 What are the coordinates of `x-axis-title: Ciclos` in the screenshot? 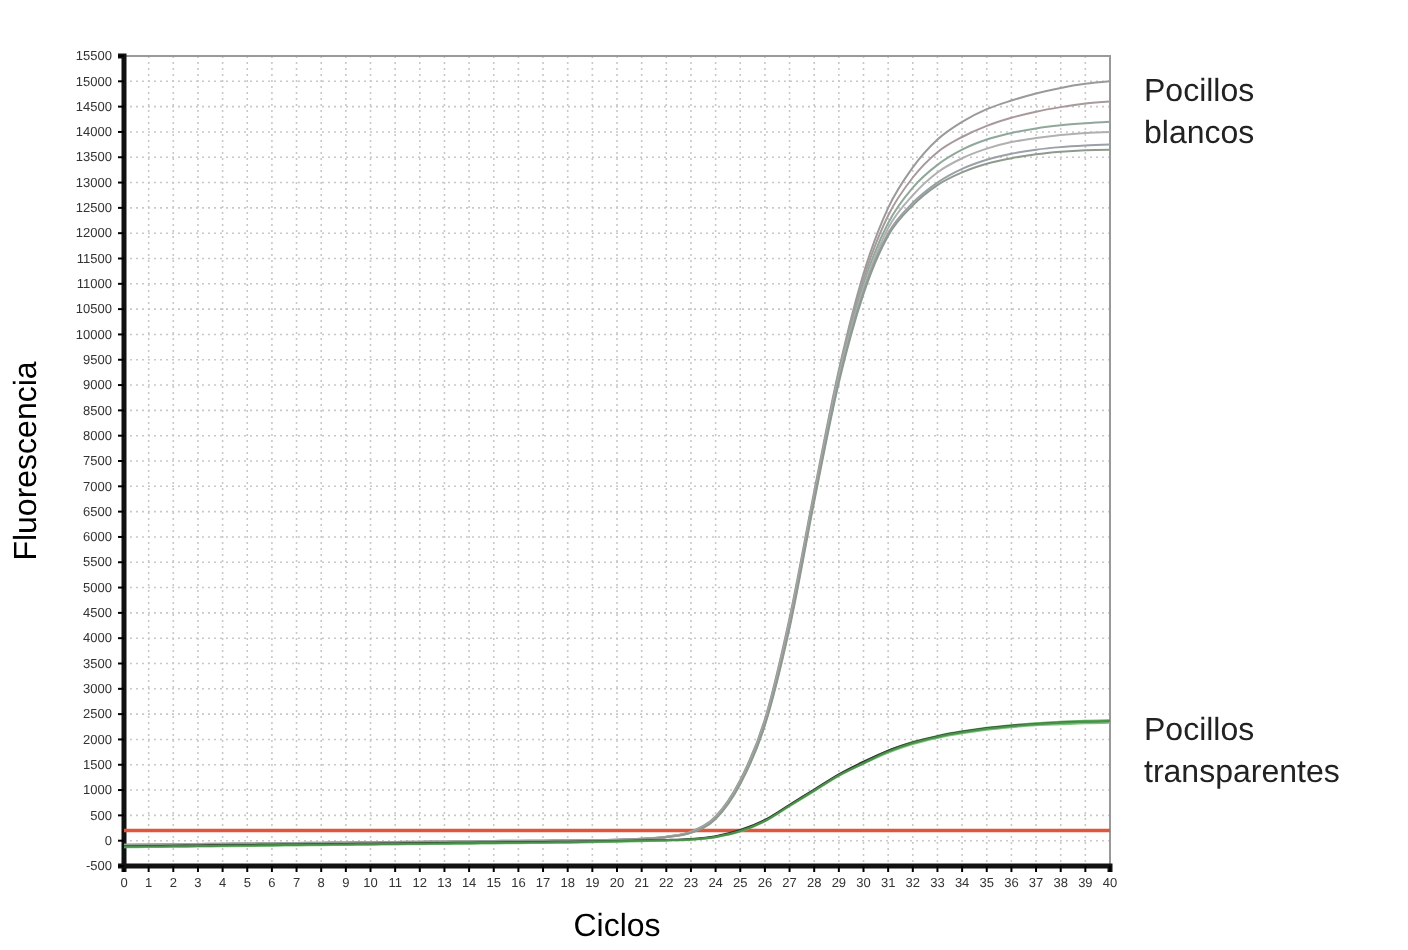 It's located at (617, 927).